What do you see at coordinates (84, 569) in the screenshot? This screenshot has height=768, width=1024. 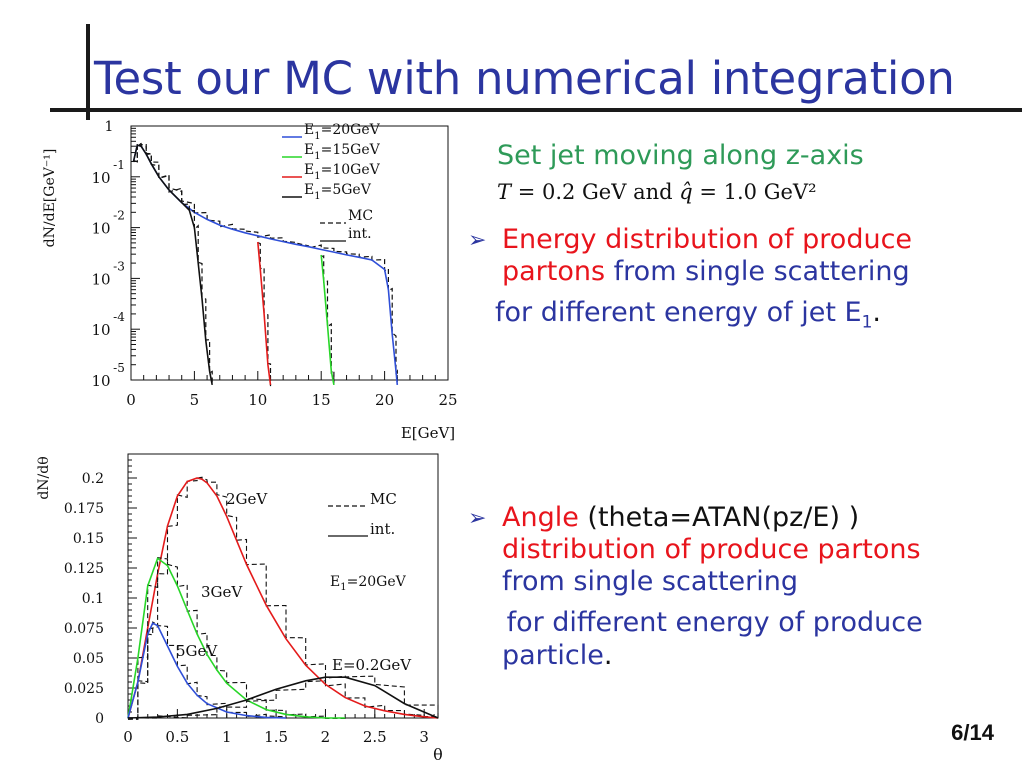 I see `y-tick-label: 0.125` at bounding box center [84, 569].